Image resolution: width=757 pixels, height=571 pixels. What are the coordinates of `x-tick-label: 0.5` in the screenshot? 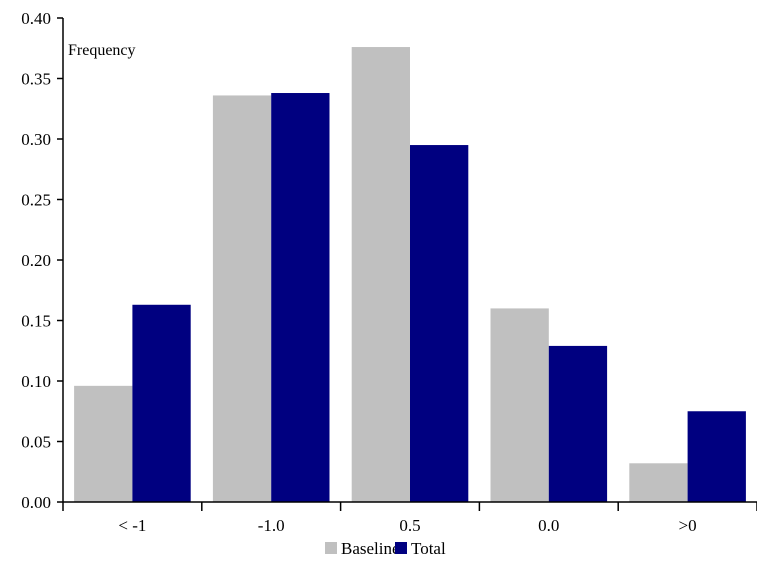 It's located at (409, 525).